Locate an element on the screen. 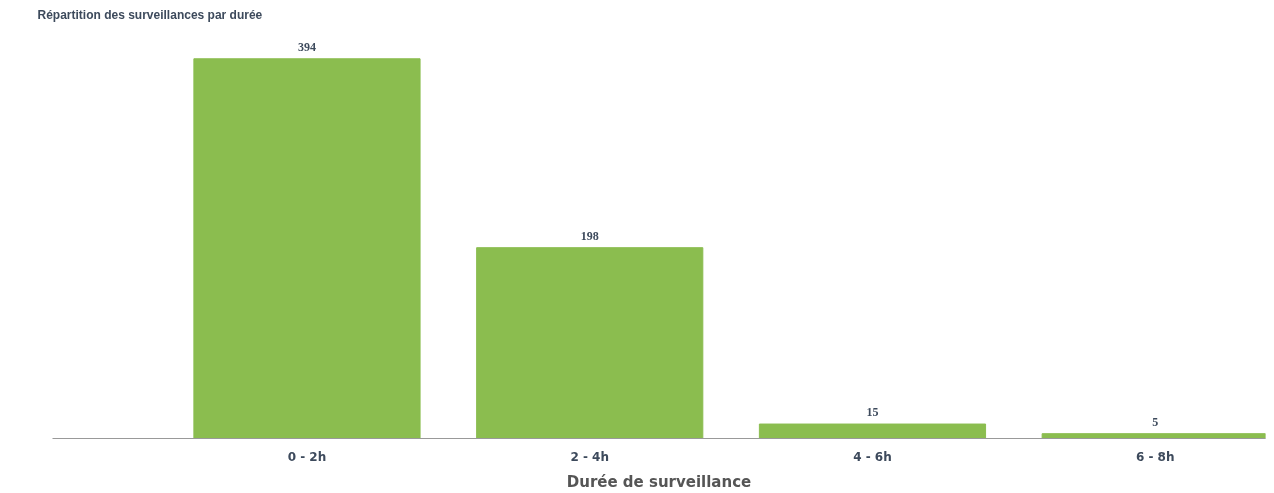  data-label: 394 is located at coordinates (306, 46).